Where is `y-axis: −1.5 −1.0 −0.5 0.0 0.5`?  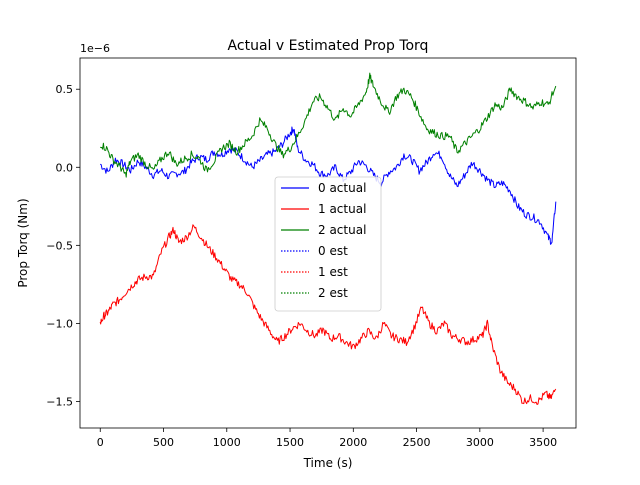
y-axis: −1.5 −1.0 −0.5 0.0 0.5 is located at coordinates (63, 245).